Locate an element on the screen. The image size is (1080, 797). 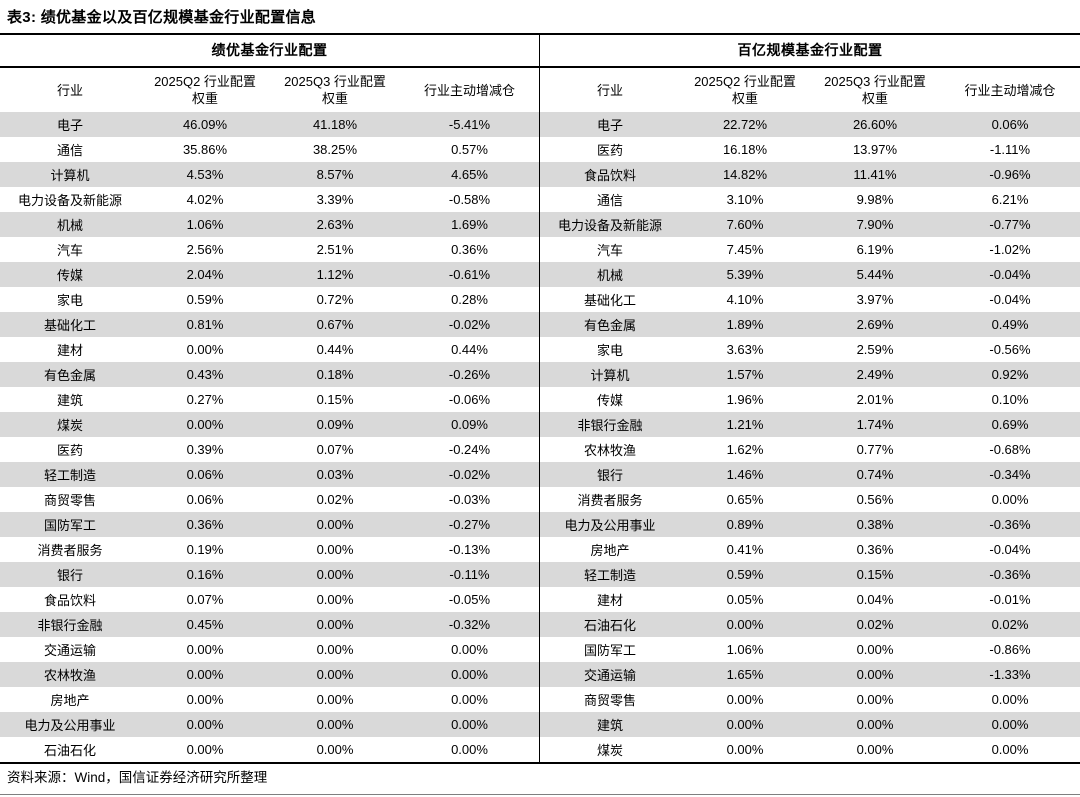
source-note: 资料来源：Wind，国信证券经济研究所整理 is located at coordinates (137, 777).